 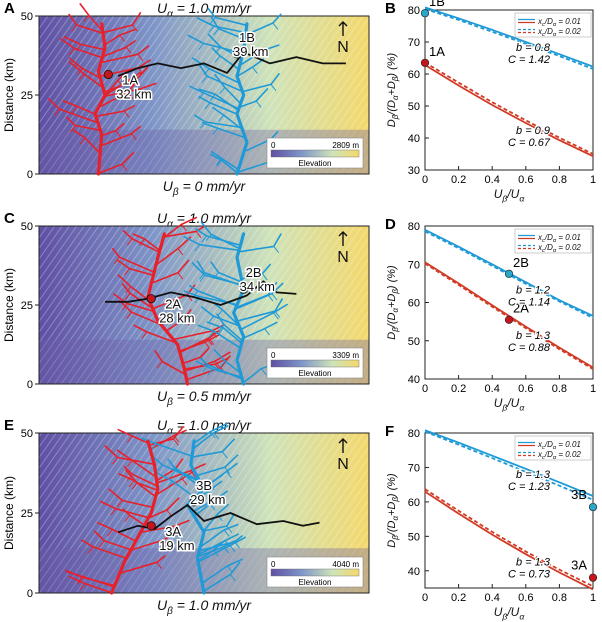 What do you see at coordinates (250, 51) in the screenshot?
I see `callout-distance-1B: 39 km` at bounding box center [250, 51].